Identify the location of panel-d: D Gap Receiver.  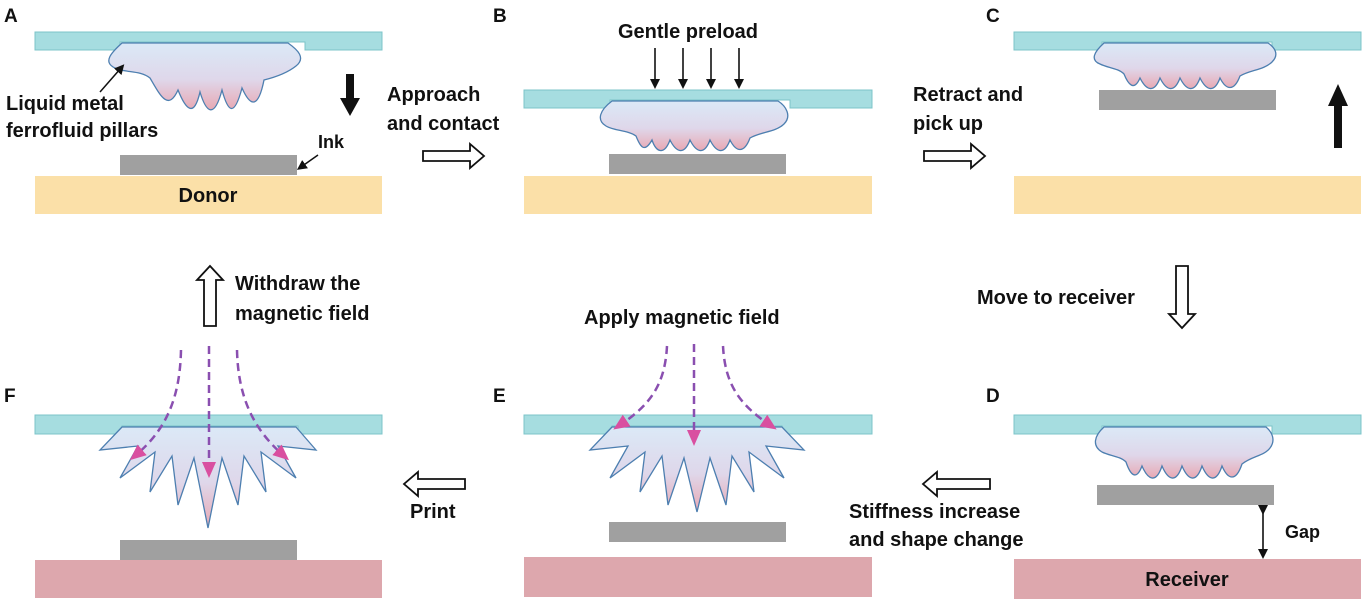
(1174, 492).